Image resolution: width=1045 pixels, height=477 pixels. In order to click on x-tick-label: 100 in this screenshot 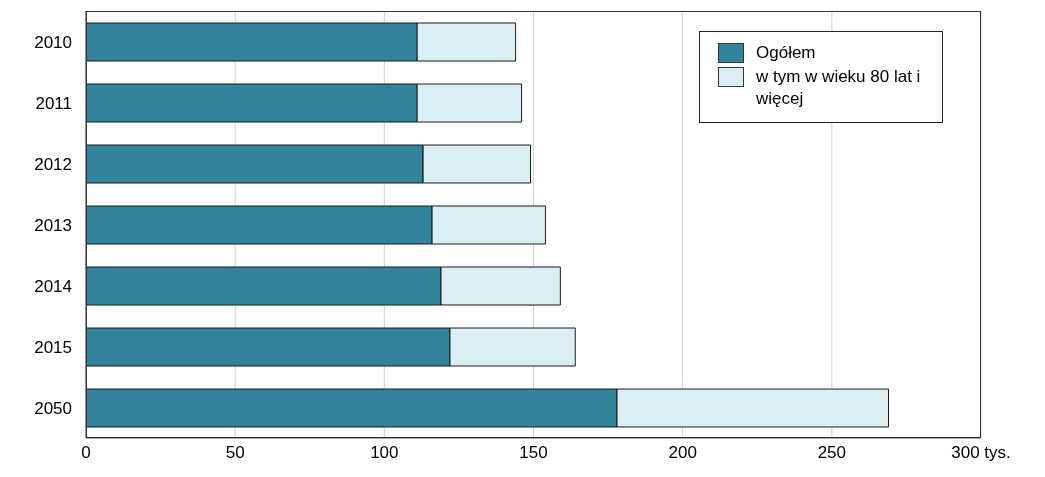, I will do `click(384, 453)`.